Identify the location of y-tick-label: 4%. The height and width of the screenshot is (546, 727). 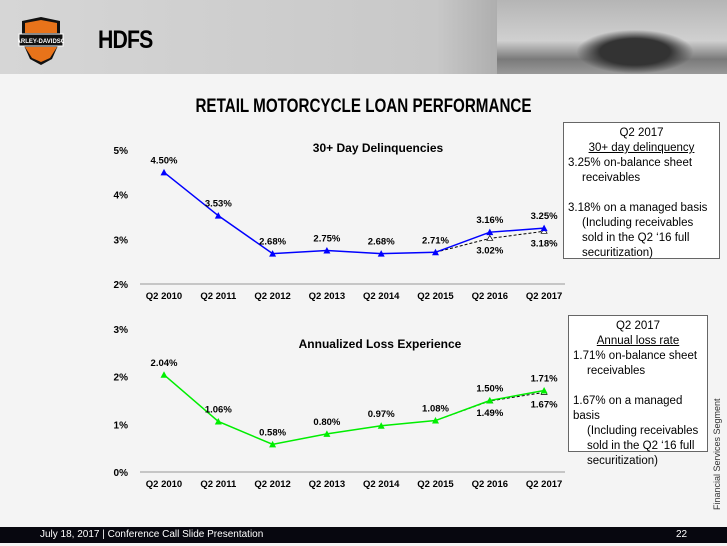
(121, 196).